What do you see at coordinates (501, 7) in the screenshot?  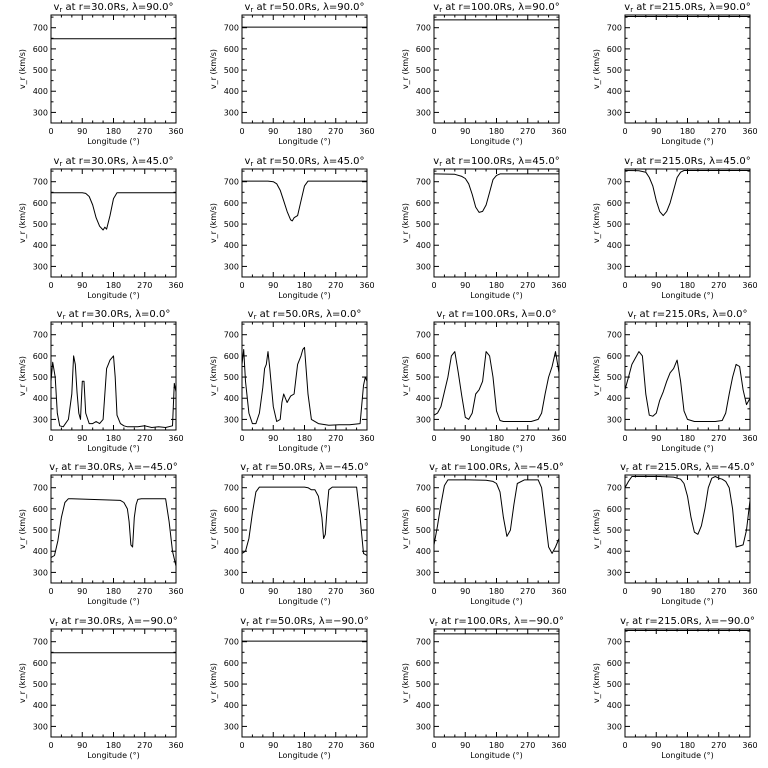 I see `title-text: at r=100.0Rs, λ=90.0°` at bounding box center [501, 7].